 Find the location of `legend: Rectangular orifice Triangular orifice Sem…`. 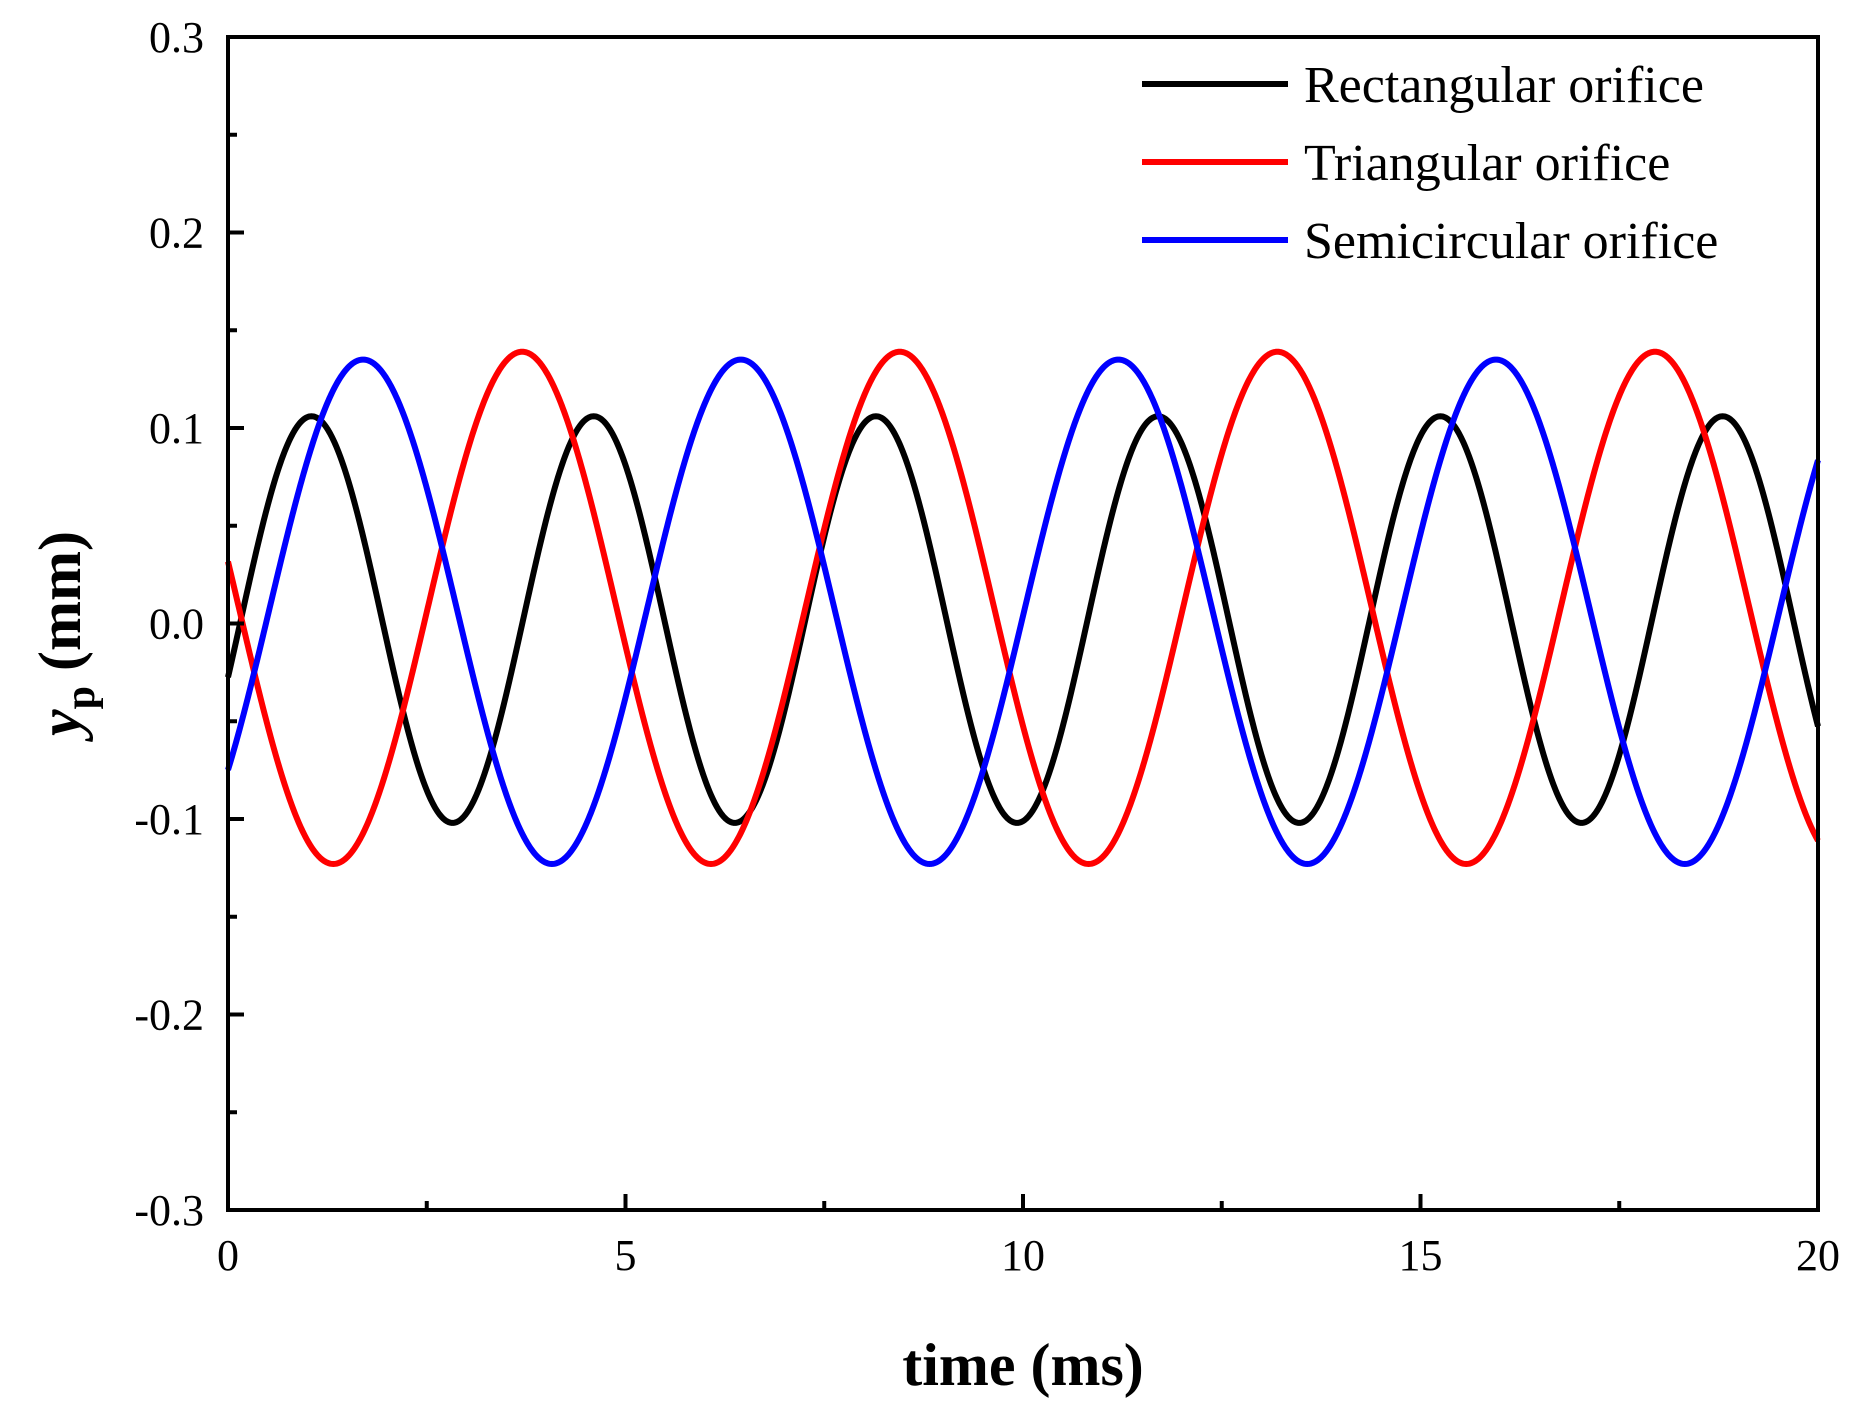

legend: Rectangular orifice Triangular orifice Sem… is located at coordinates (1430, 163).